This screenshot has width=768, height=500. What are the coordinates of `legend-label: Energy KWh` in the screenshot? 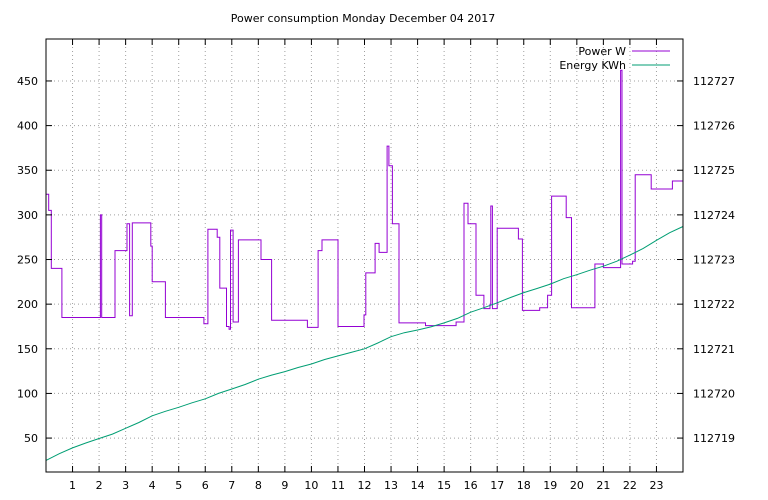 It's located at (592, 65).